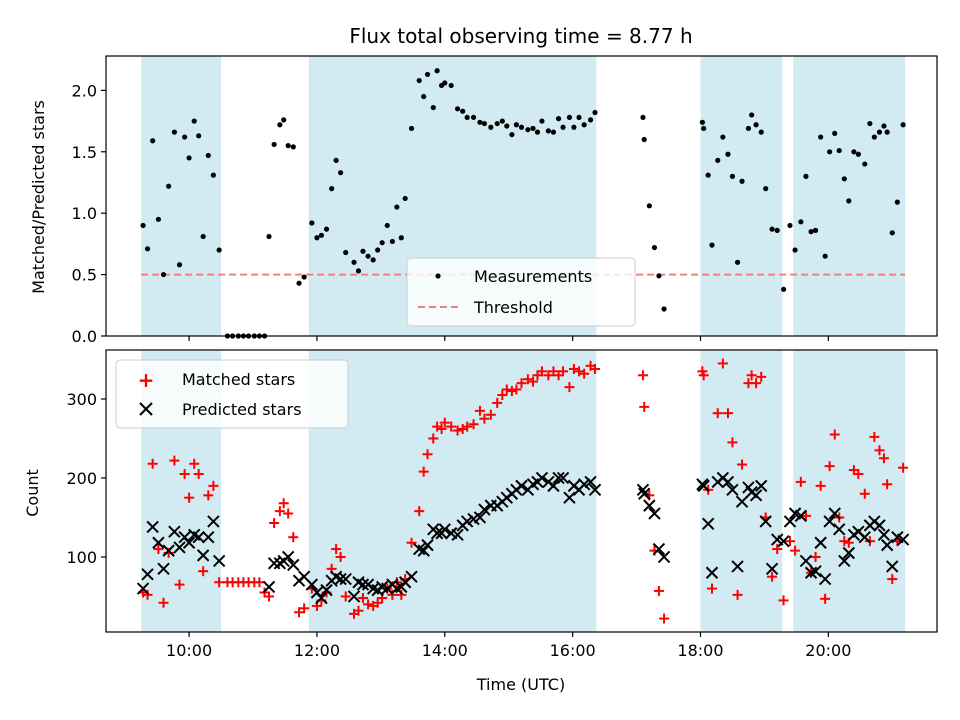 This screenshot has height=720, width=960. What do you see at coordinates (533, 276) in the screenshot?
I see `legend-measurement-label: Measurements` at bounding box center [533, 276].